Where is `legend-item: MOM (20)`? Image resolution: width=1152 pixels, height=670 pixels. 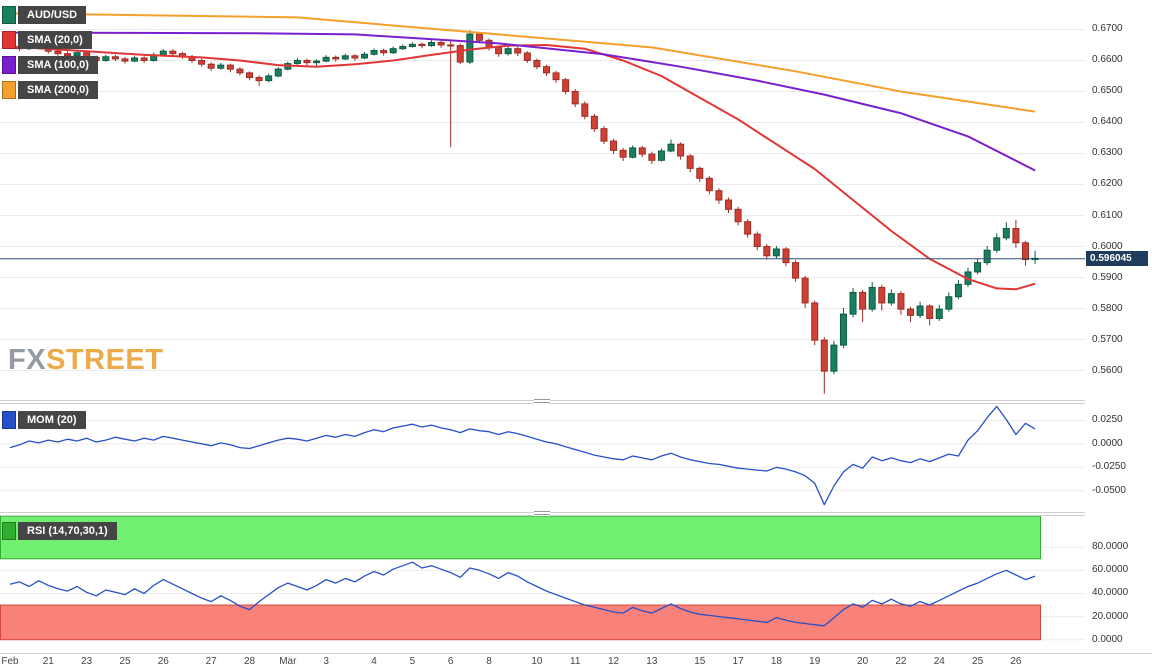 legend-item: MOM (20) is located at coordinates (44, 420).